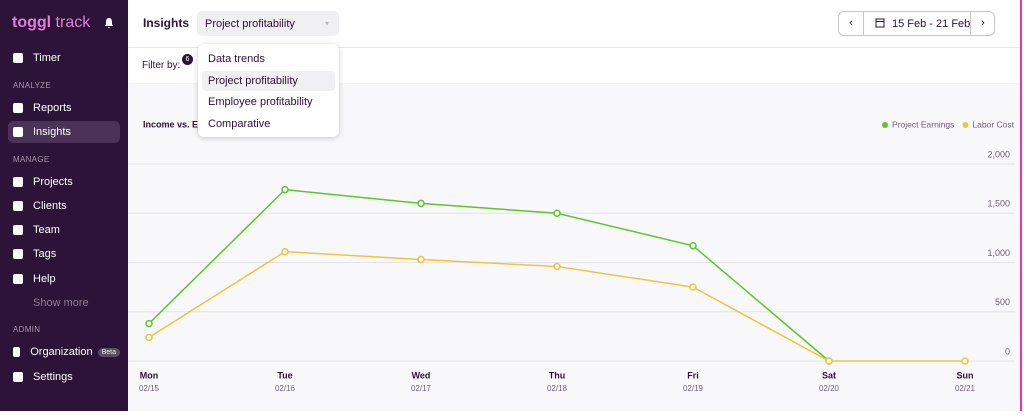  What do you see at coordinates (693, 388) in the screenshot?
I see `x-date-label: 02/19` at bounding box center [693, 388].